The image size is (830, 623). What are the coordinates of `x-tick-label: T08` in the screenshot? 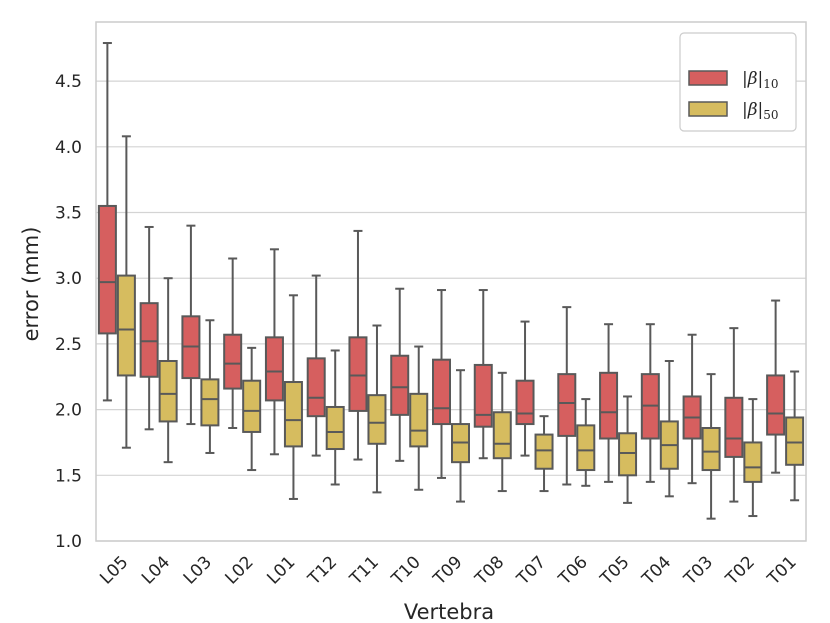 It's located at (489, 570).